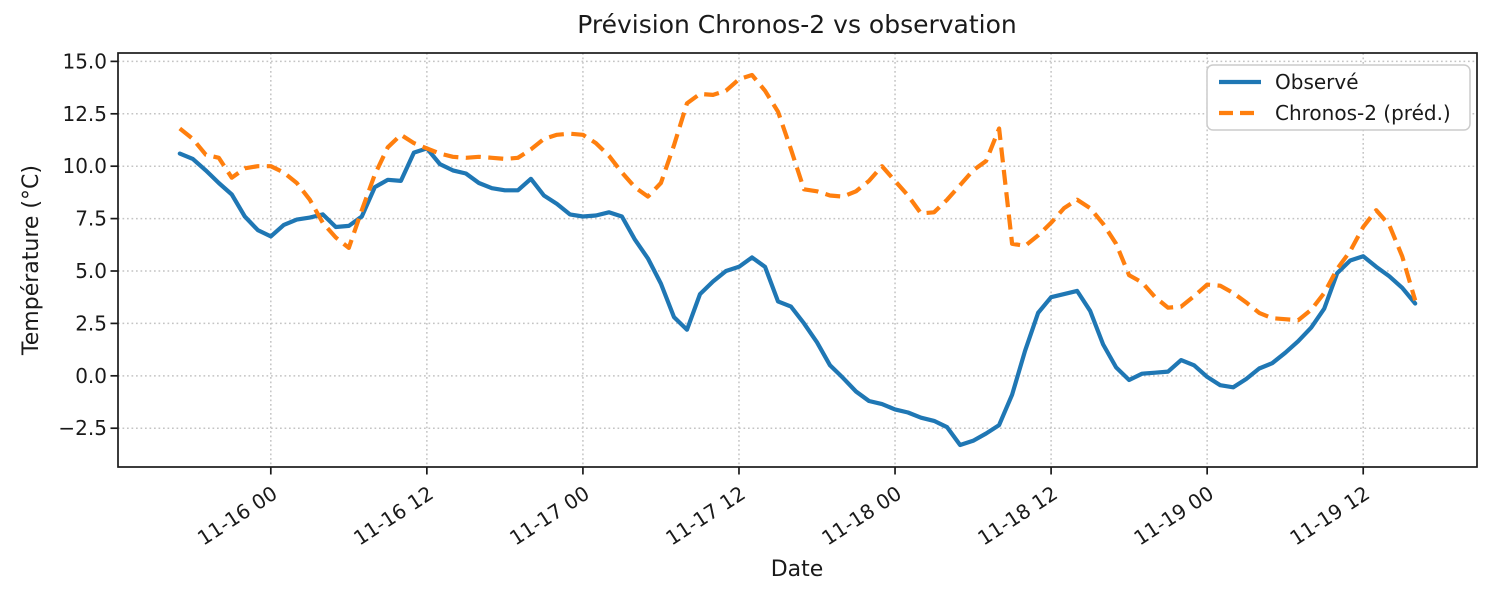 This screenshot has width=1500, height=604. I want to click on y-tick-label: 2.5, so click(91, 323).